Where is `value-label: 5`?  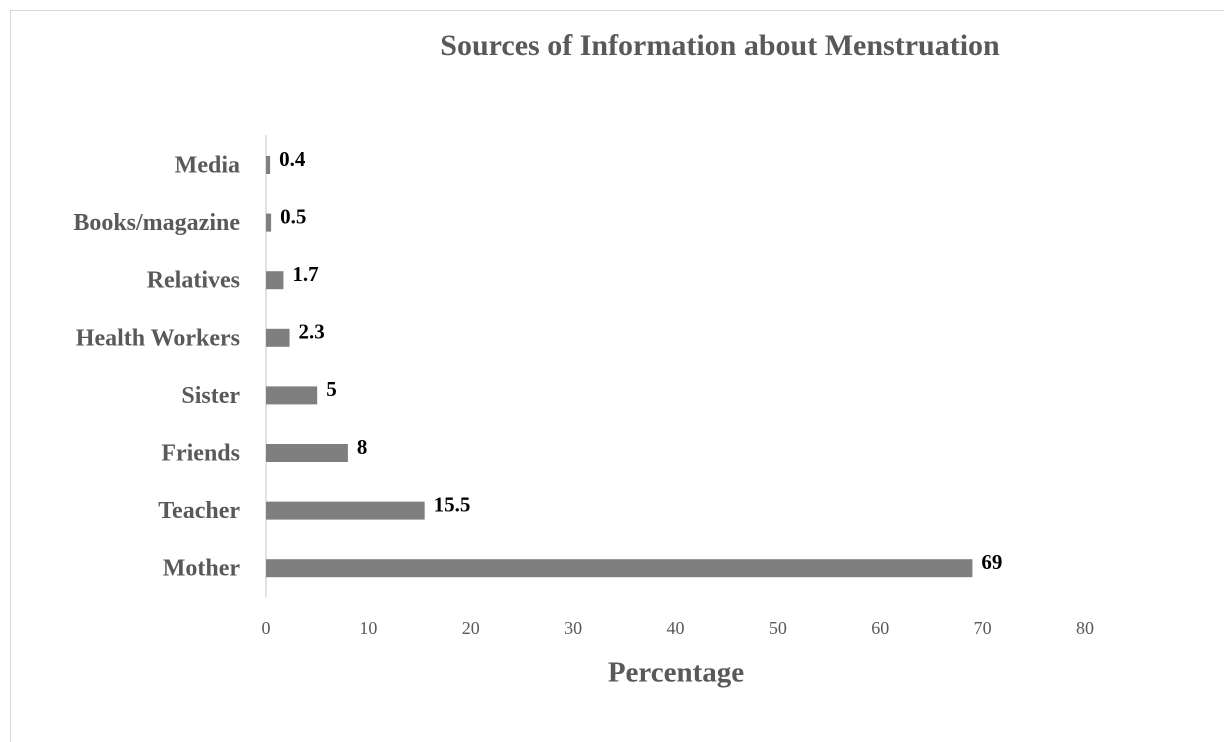
value-label: 5 is located at coordinates (331, 389).